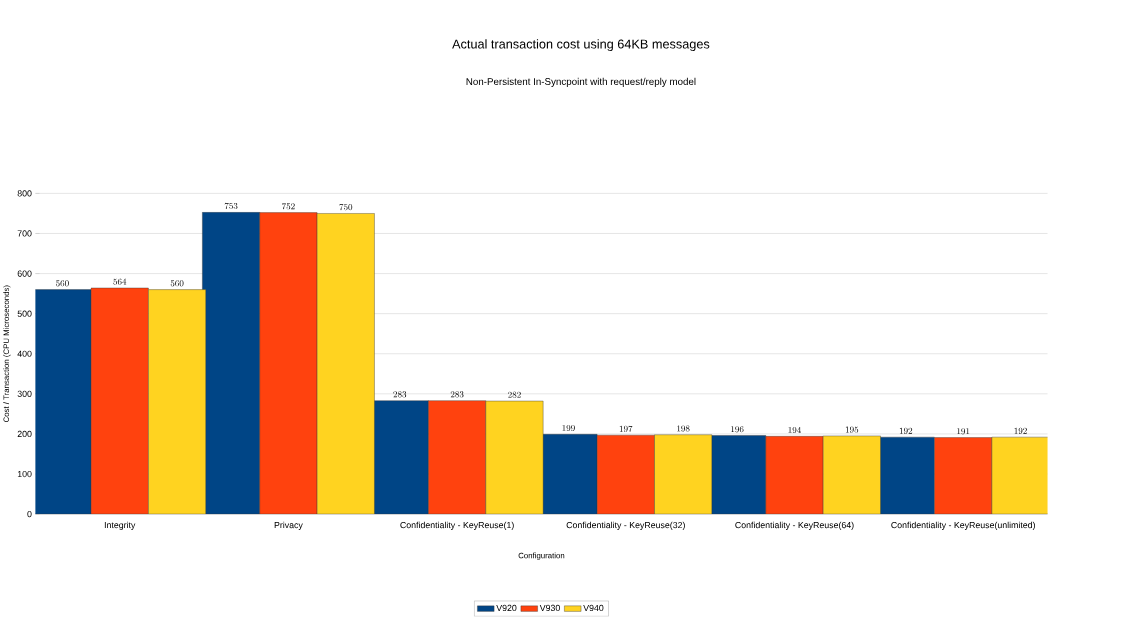 The image size is (1140, 617). Describe the element at coordinates (24, 394) in the screenshot. I see `y-tick-label: 300` at that location.